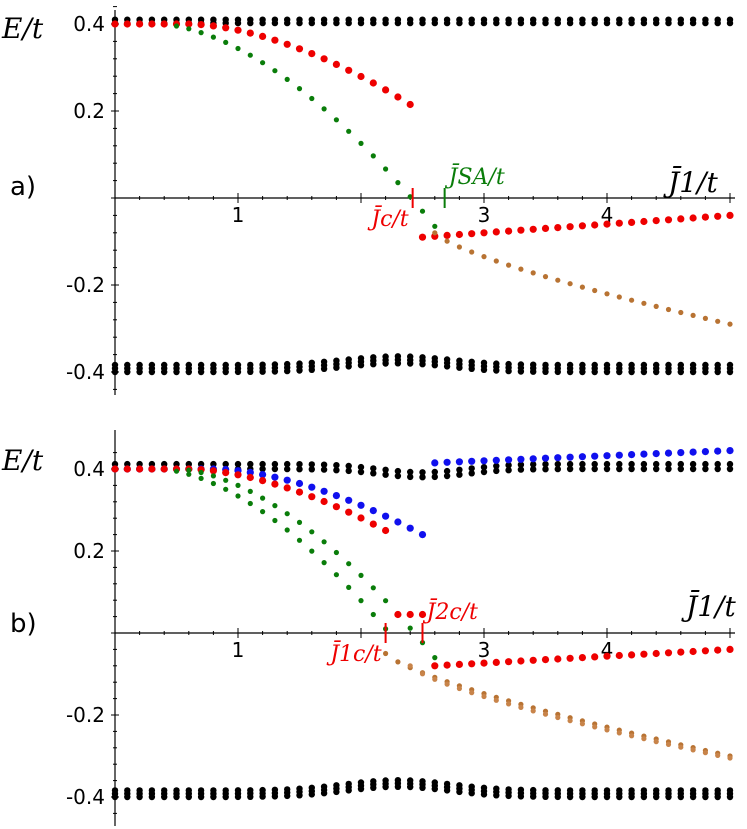  I want to click on panel-label: b), so click(23, 624).